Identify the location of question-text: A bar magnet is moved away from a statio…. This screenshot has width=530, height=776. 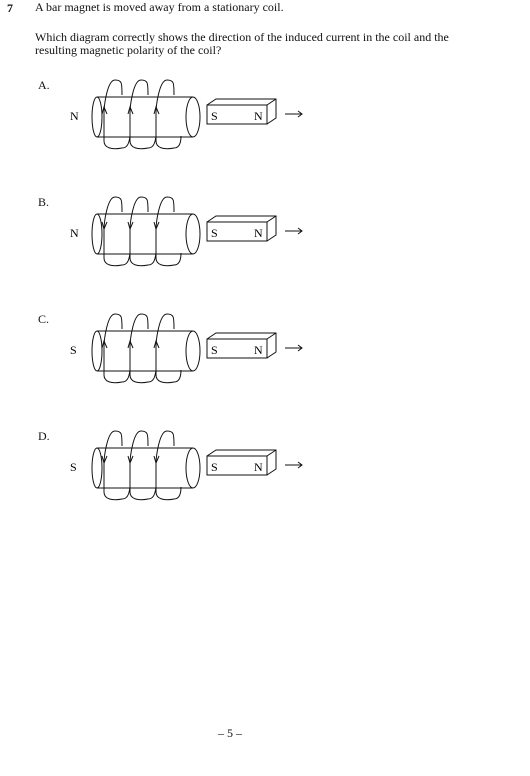
(255, 29).